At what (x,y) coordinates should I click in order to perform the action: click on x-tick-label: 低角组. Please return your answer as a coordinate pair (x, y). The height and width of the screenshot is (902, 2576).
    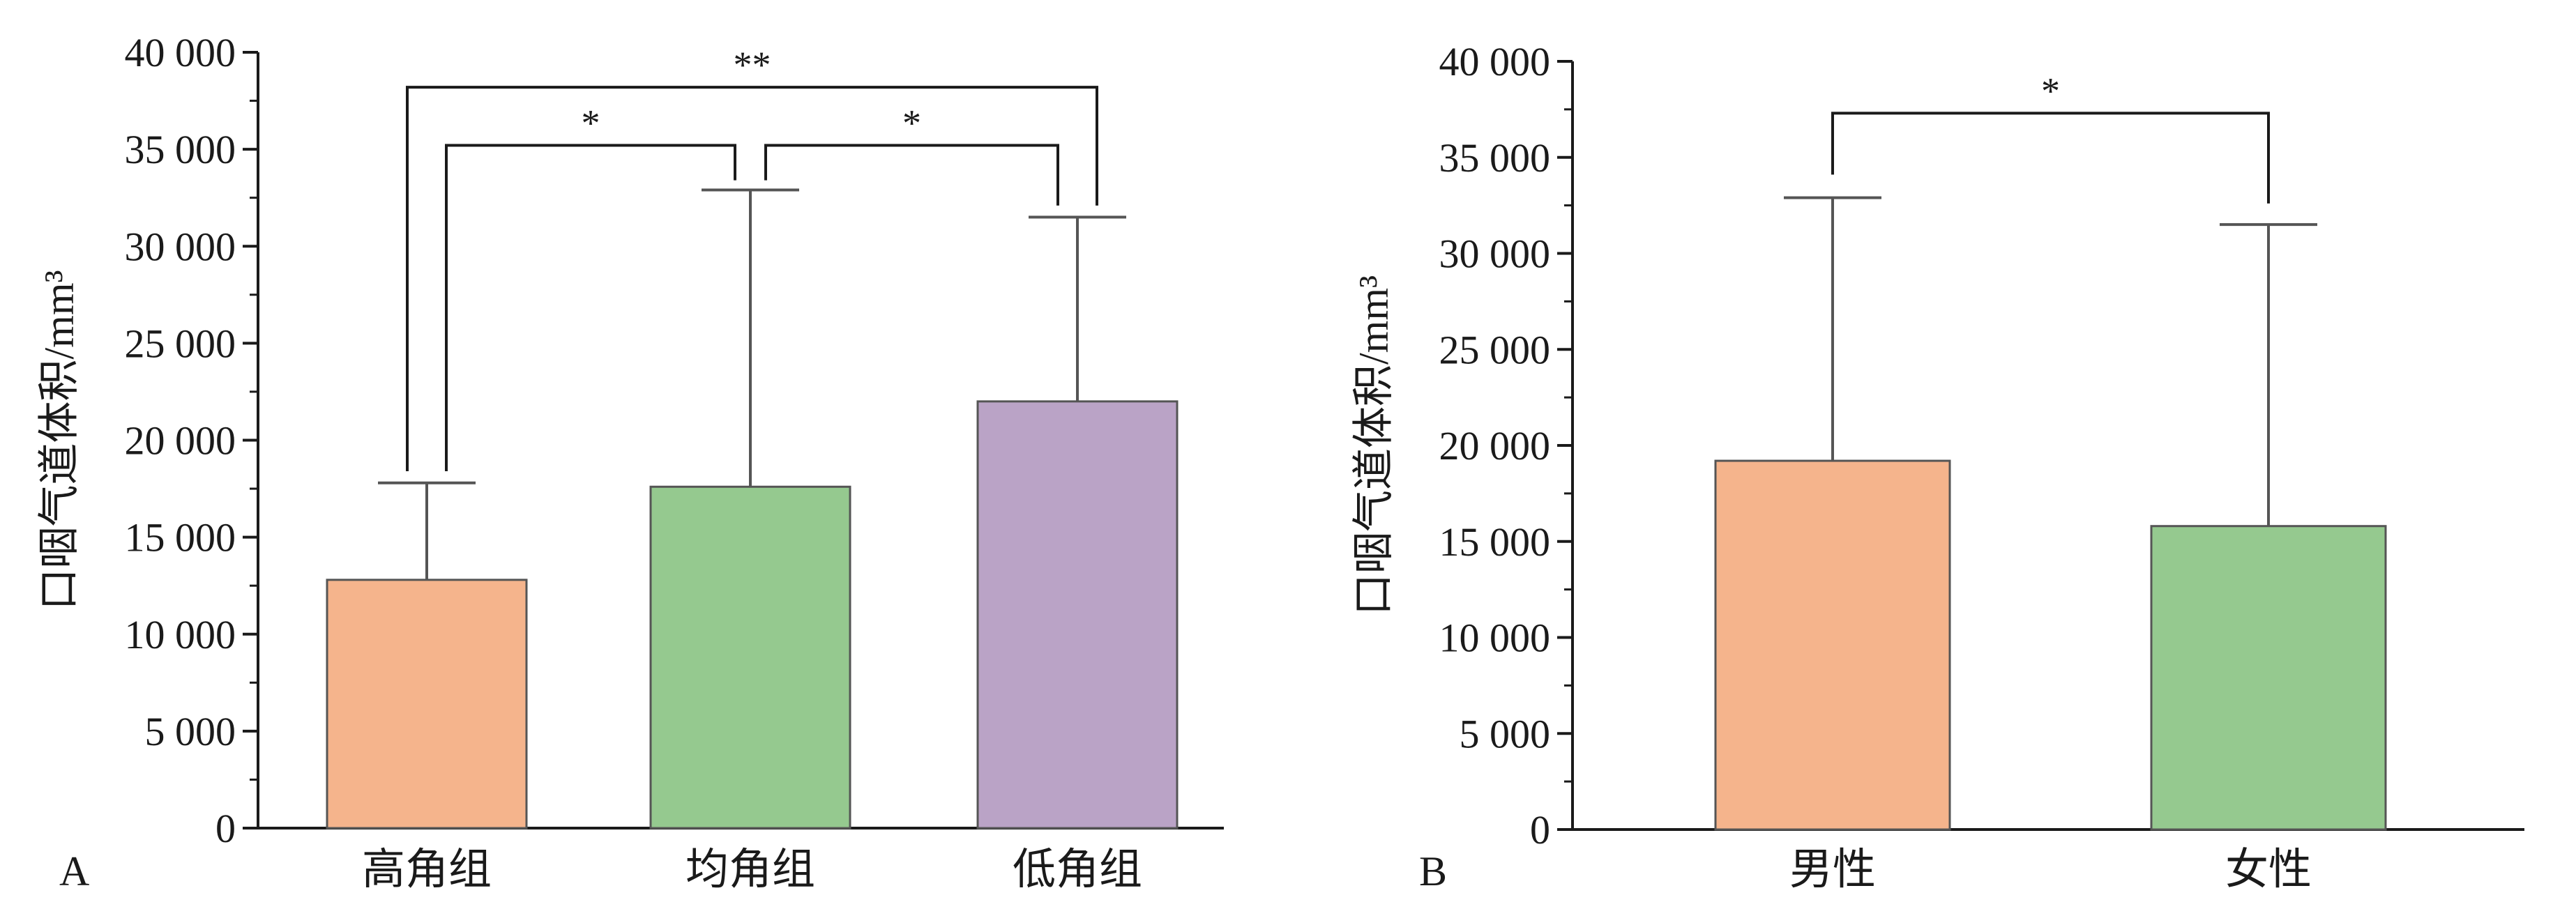
    Looking at the image, I should click on (1077, 870).